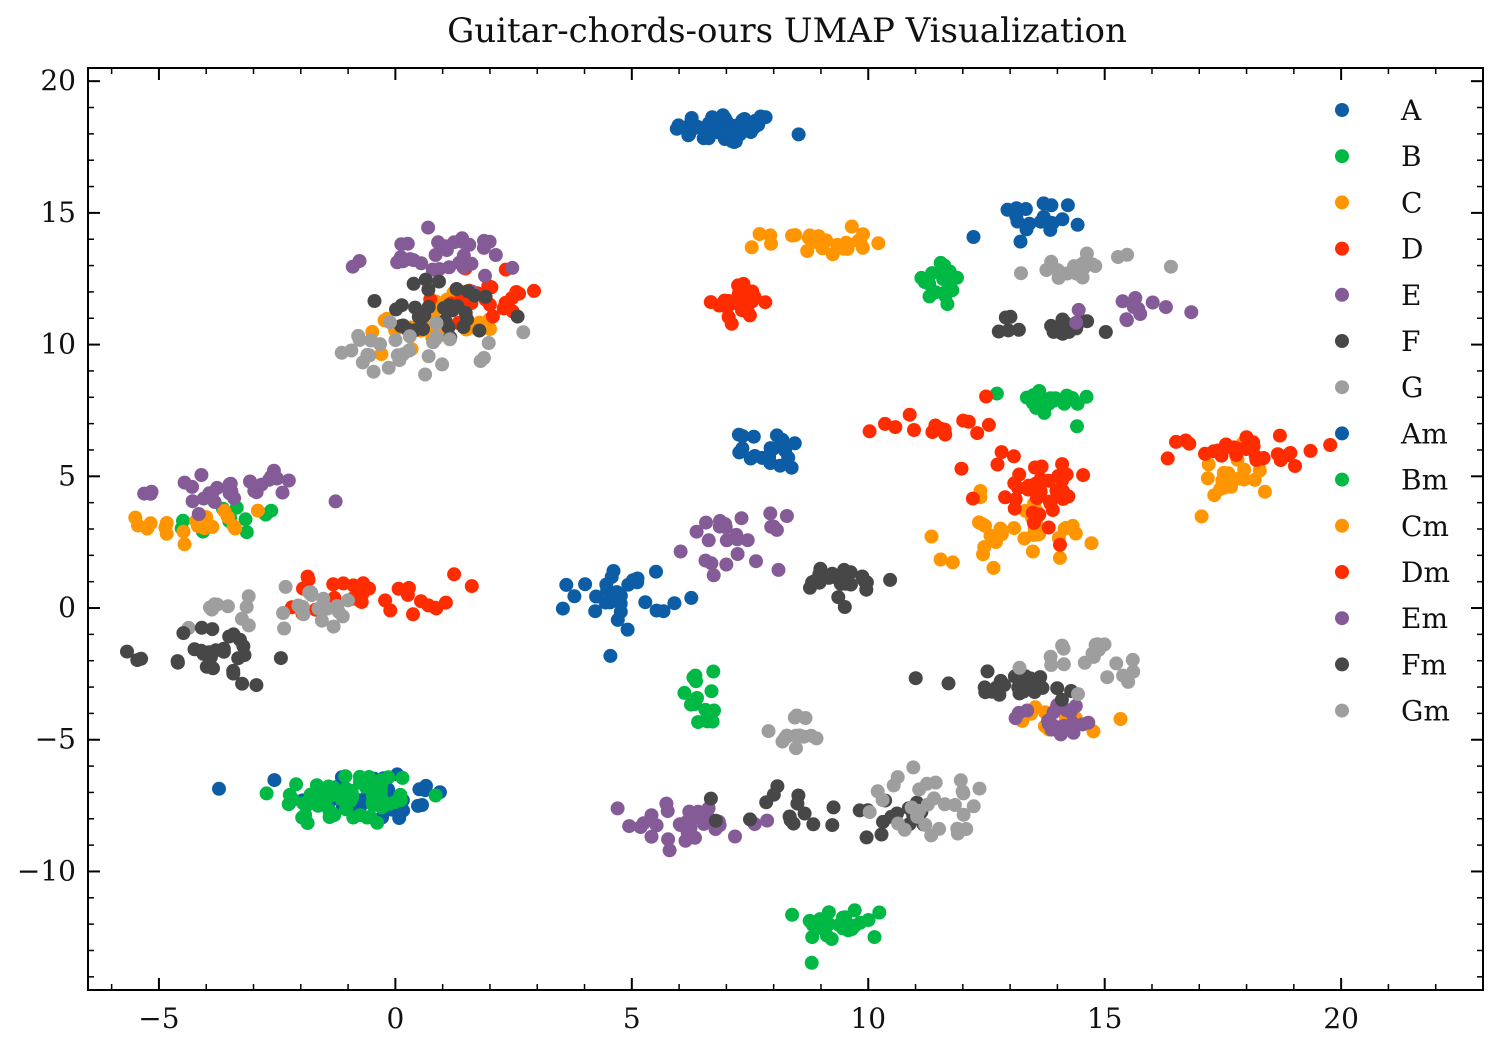  Describe the element at coordinates (395, 1018) in the screenshot. I see `x-tick-label: 0` at that location.